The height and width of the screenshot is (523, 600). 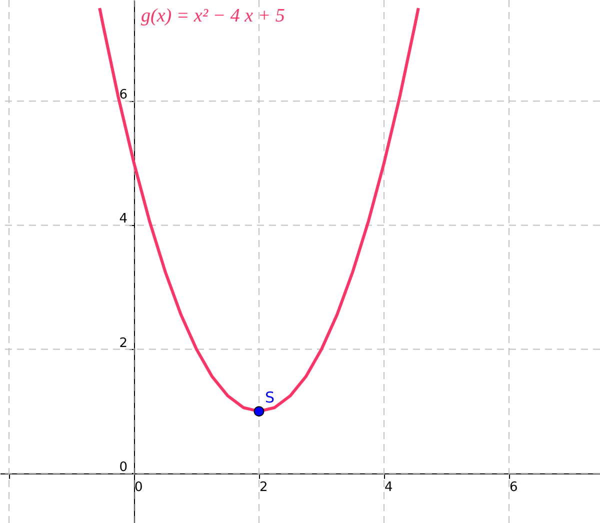 What do you see at coordinates (123, 467) in the screenshot?
I see `y-tick-label: 0` at bounding box center [123, 467].